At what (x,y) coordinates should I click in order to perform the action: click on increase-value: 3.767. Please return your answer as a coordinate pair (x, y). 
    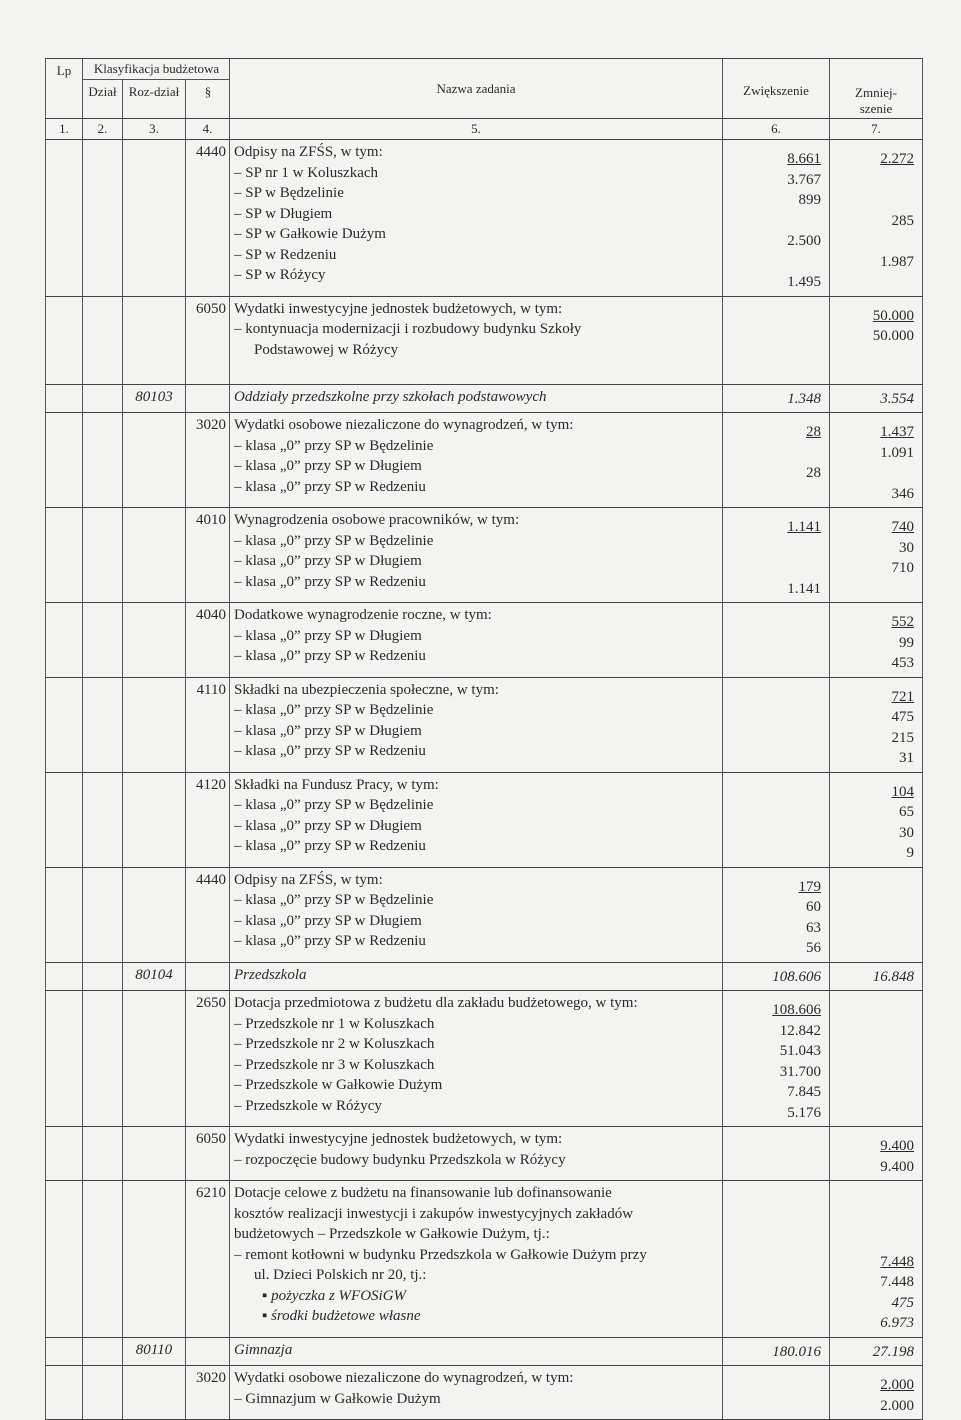
    Looking at the image, I should click on (772, 180).